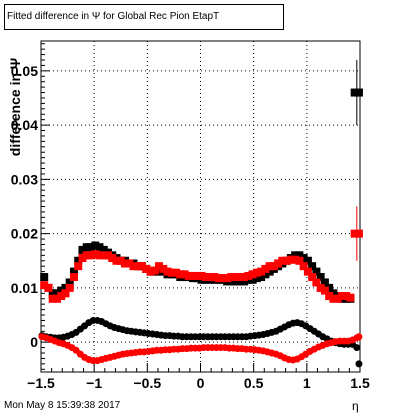 Image resolution: width=400 pixels, height=414 pixels. What do you see at coordinates (355, 406) in the screenshot?
I see `x-axis-label: η` at bounding box center [355, 406].